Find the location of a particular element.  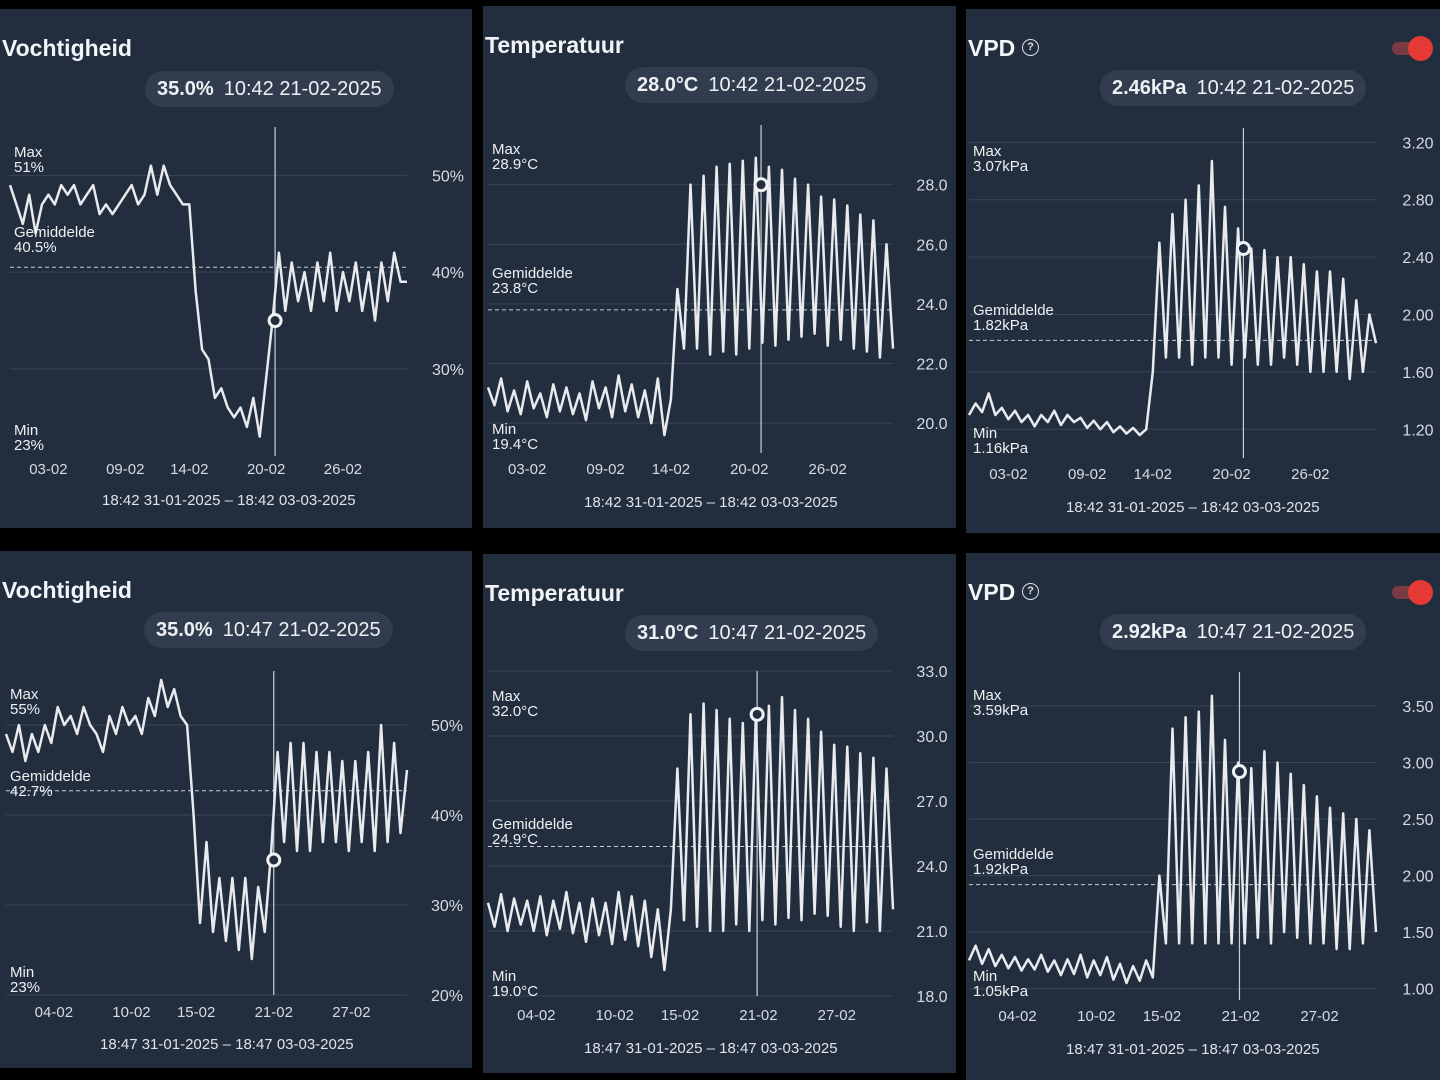

x-tick-label: 10-02 is located at coordinates (1096, 1016).